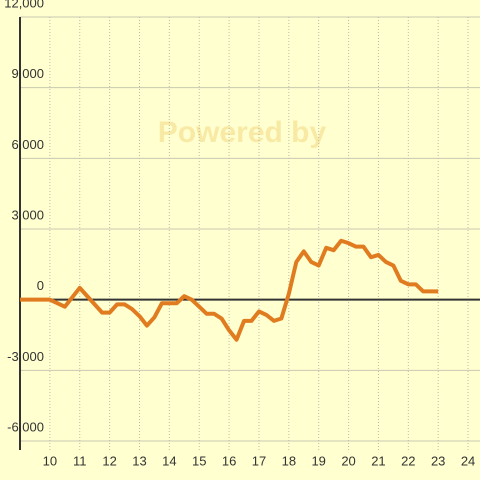 This screenshot has width=480, height=480. What do you see at coordinates (109, 460) in the screenshot?
I see `x-tick-label: 12` at bounding box center [109, 460].